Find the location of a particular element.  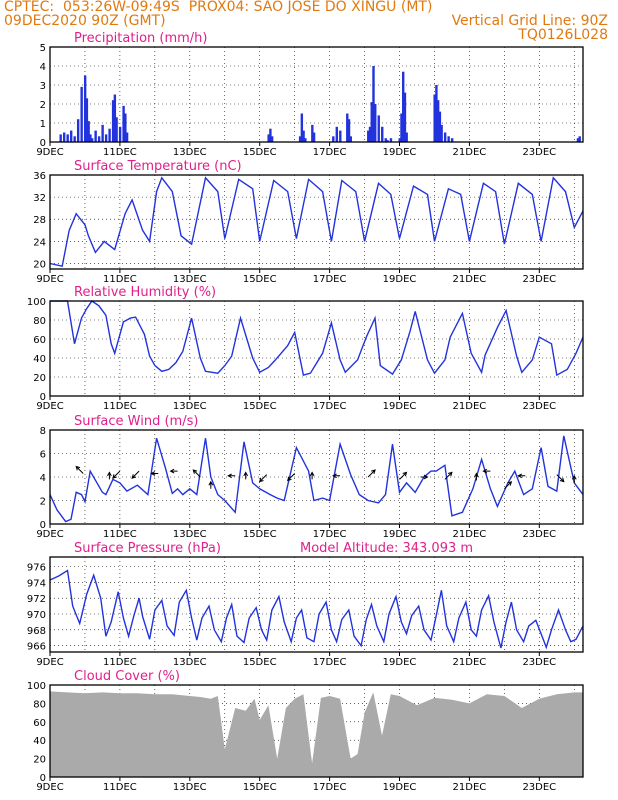

x-tick-label-pres-1: 11DEC is located at coordinates (120, 662).